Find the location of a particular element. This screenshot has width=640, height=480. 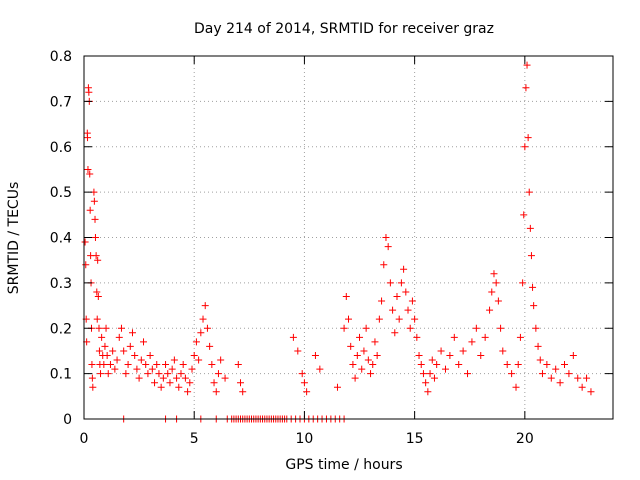

y-axis-label: SRMTID / TECUs is located at coordinates (14, 238).